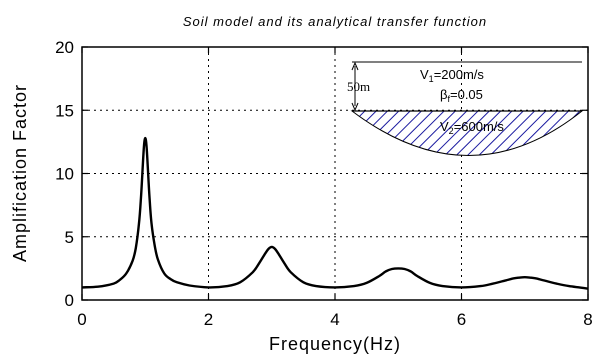 The image size is (594, 356). I want to click on depth-arrow-top-head, so click(355, 66).